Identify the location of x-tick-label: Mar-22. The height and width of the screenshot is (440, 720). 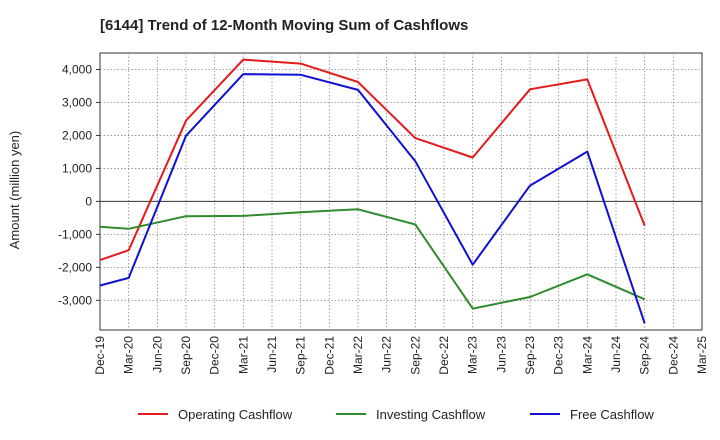
(358, 355).